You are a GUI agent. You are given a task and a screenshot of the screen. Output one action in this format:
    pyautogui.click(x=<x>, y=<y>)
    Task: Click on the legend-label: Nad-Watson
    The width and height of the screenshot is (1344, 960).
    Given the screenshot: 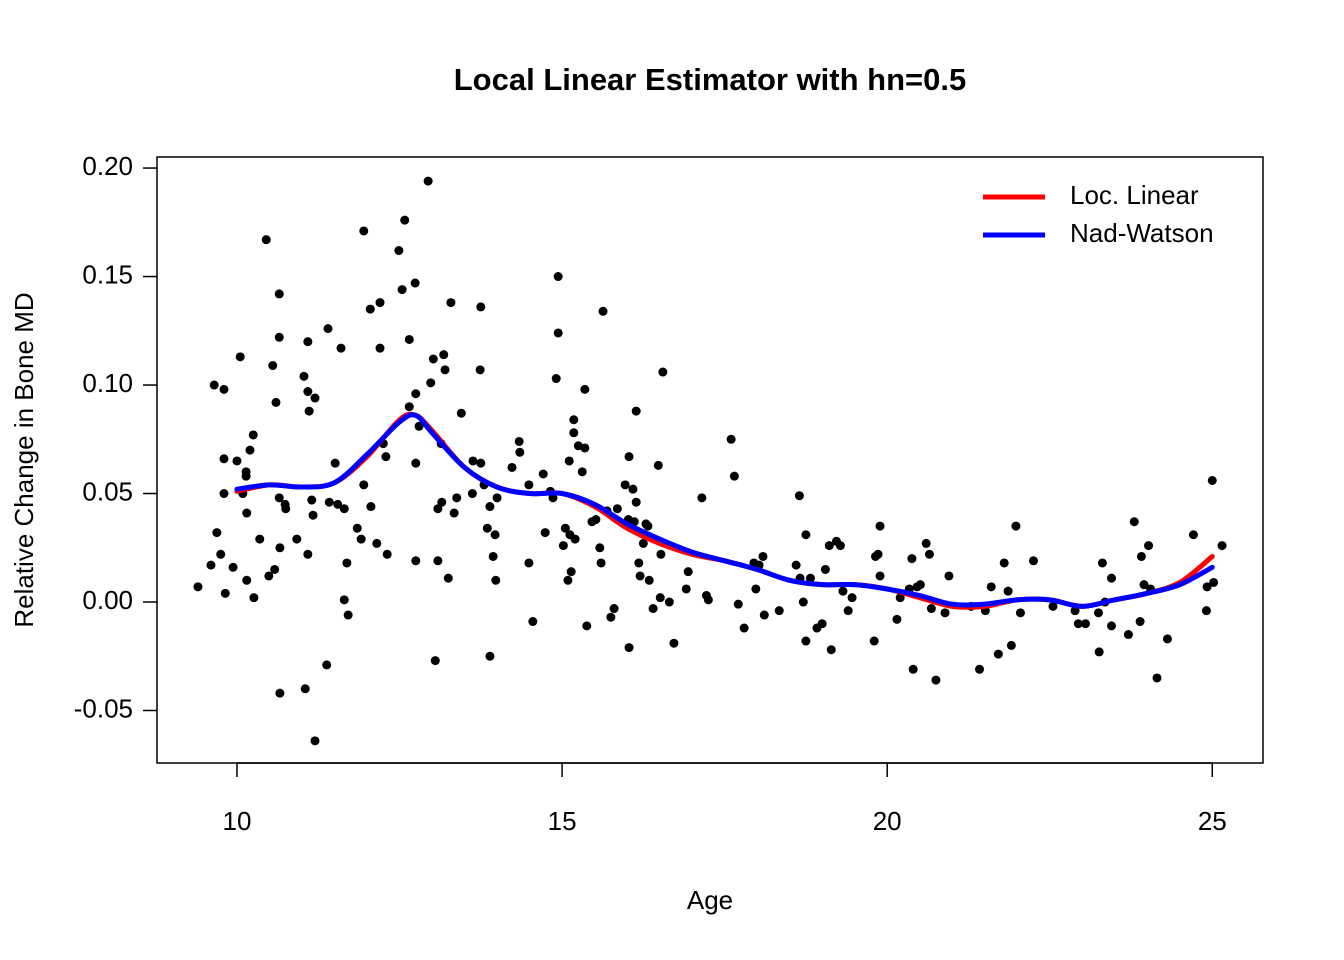 What is the action you would take?
    pyautogui.click(x=1142, y=233)
    